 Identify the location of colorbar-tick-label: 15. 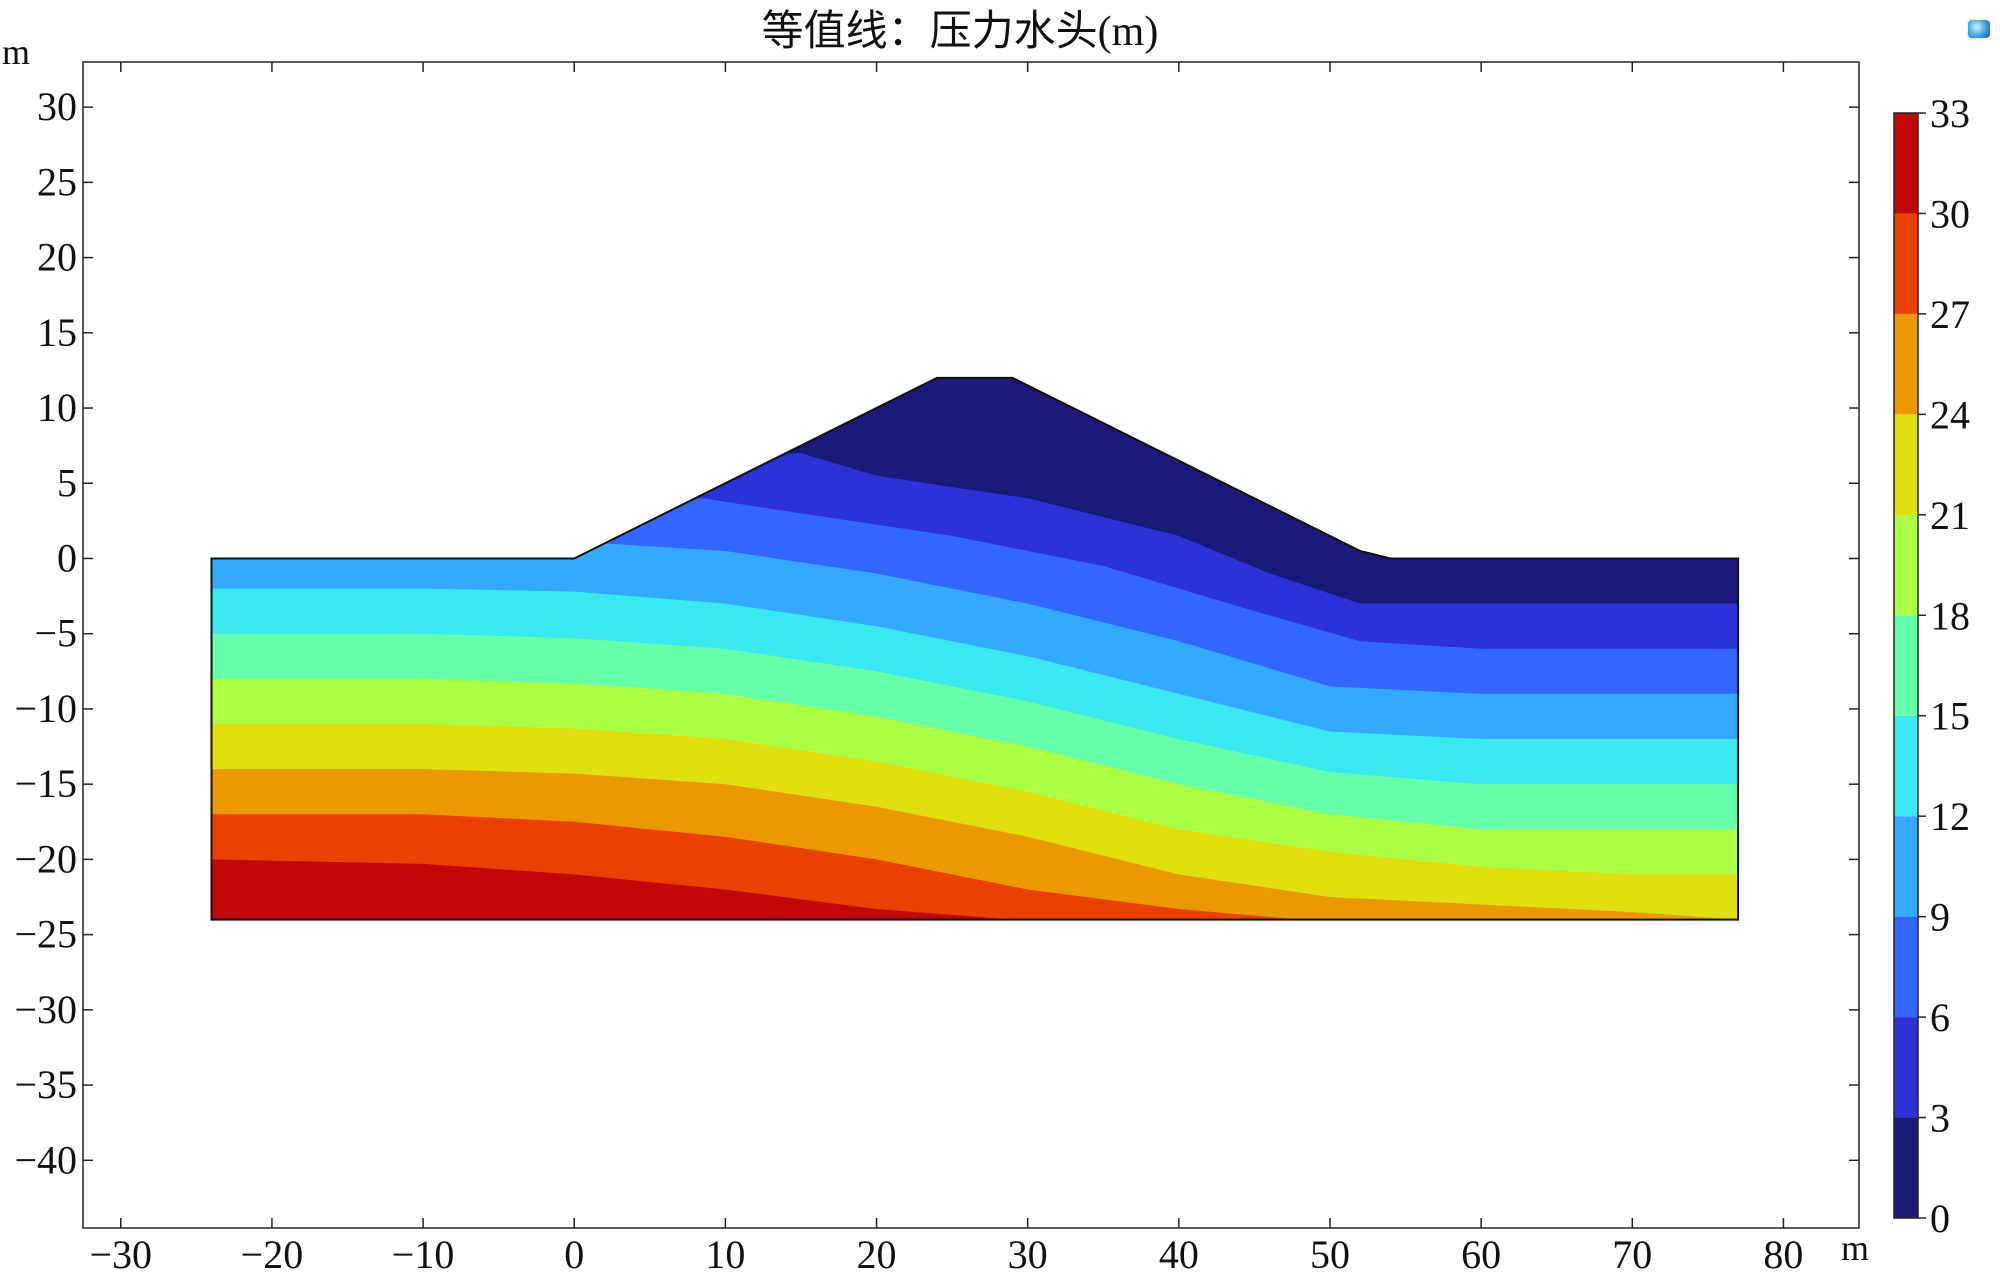
(1950, 716).